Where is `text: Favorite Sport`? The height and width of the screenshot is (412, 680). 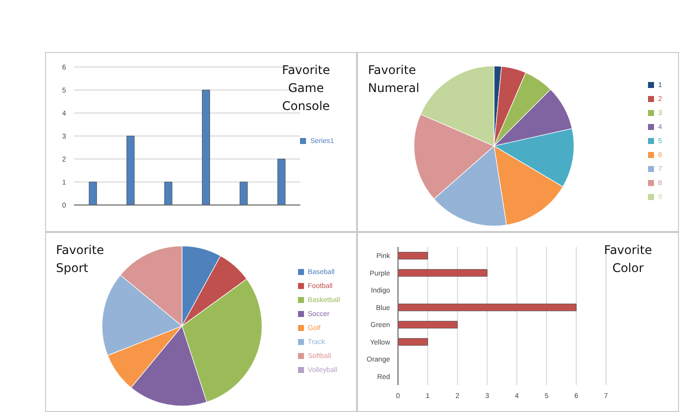 text: Favorite Sport is located at coordinates (80, 259).